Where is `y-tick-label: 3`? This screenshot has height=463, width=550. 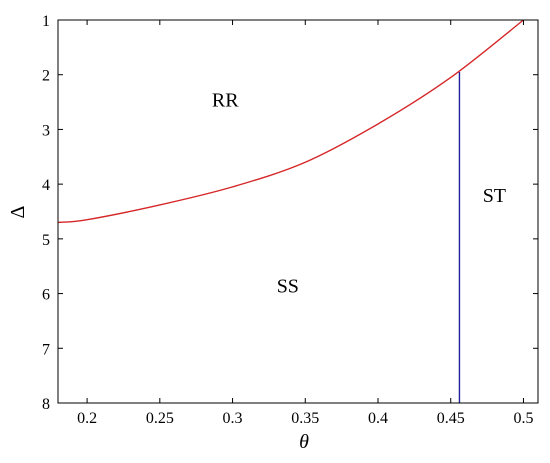
y-tick-label: 3 is located at coordinates (46, 130).